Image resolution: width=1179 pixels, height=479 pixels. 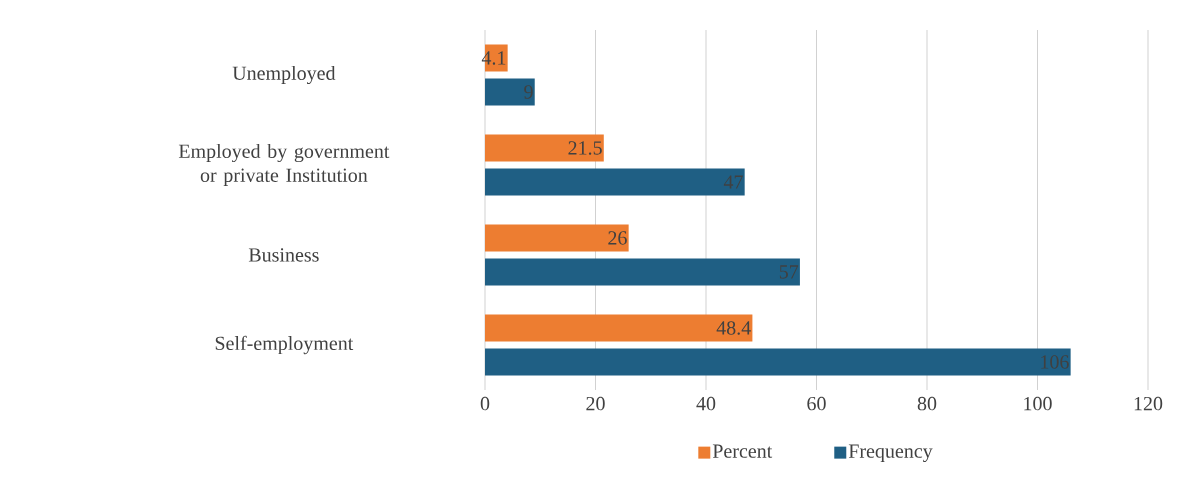 What do you see at coordinates (733, 182) in the screenshot?
I see `data-label: 47` at bounding box center [733, 182].